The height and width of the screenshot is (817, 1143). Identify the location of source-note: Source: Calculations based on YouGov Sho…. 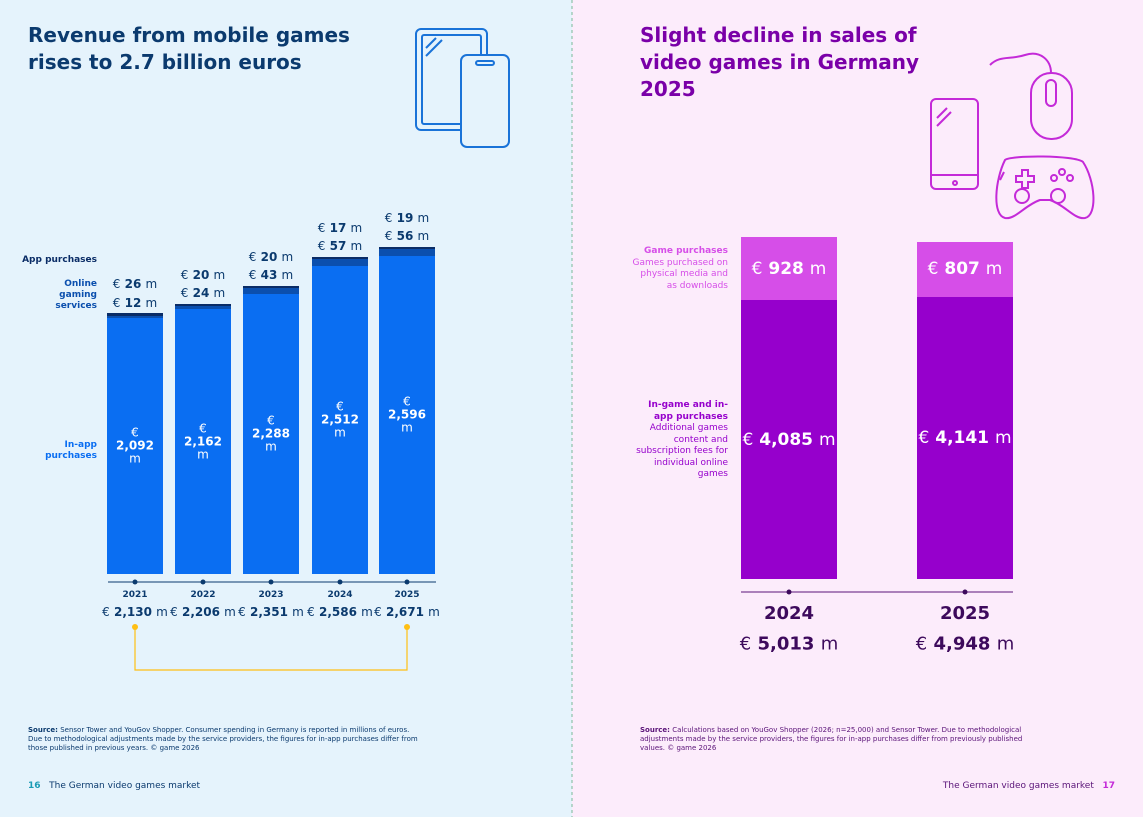
(835, 739).